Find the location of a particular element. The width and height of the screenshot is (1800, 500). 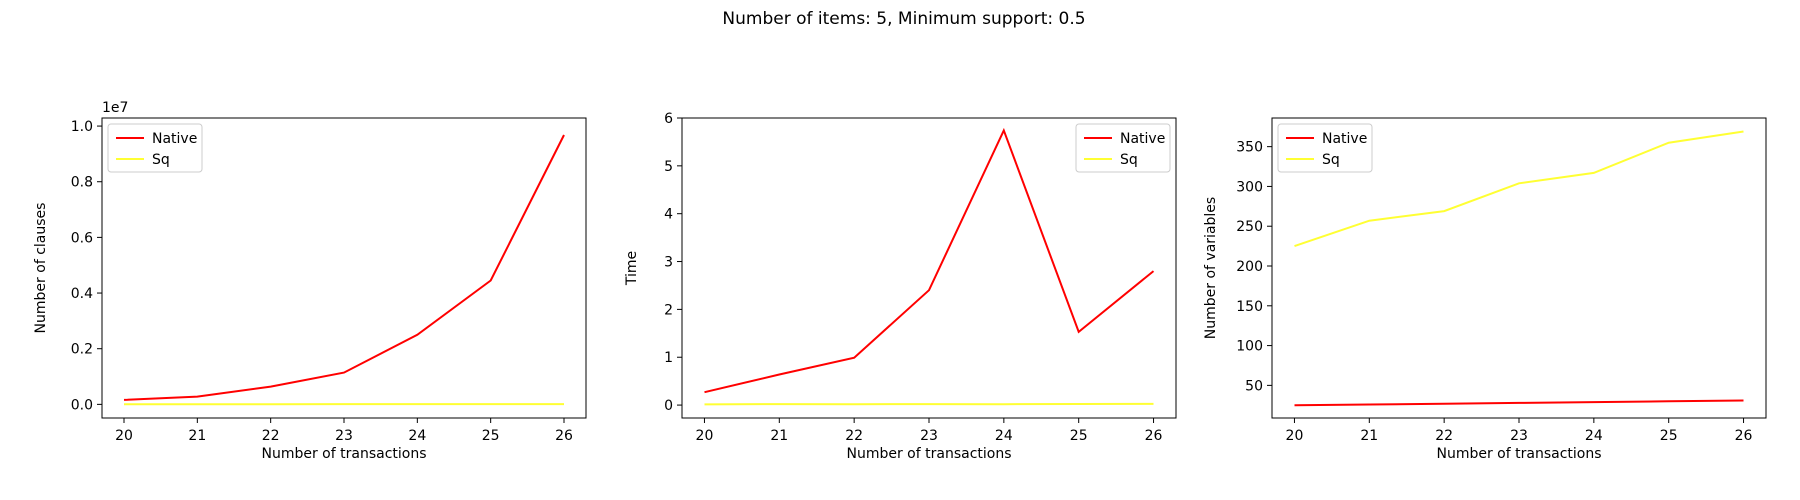

y-tick-label: 2 is located at coordinates (668, 310).